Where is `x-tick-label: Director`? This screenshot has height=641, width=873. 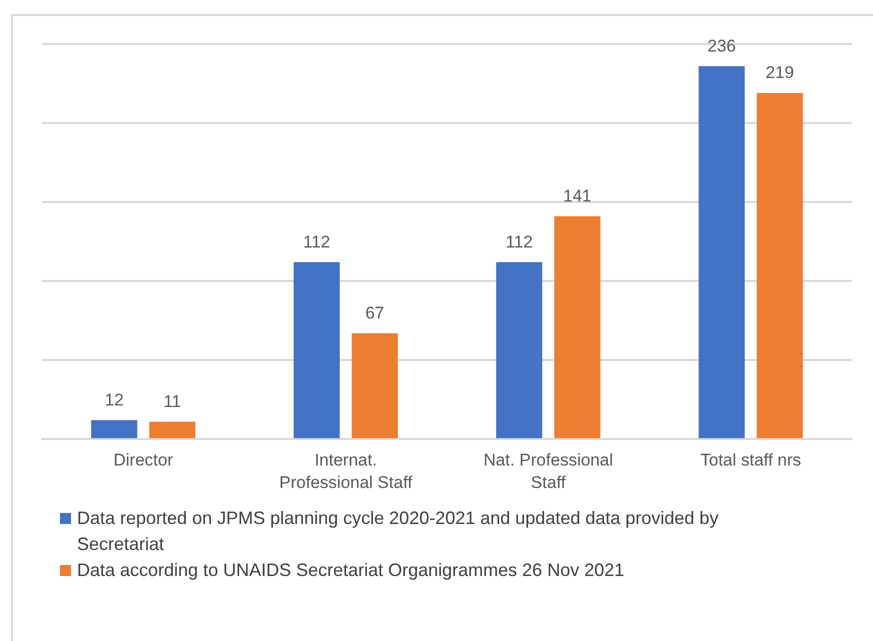
x-tick-label: Director is located at coordinates (143, 460).